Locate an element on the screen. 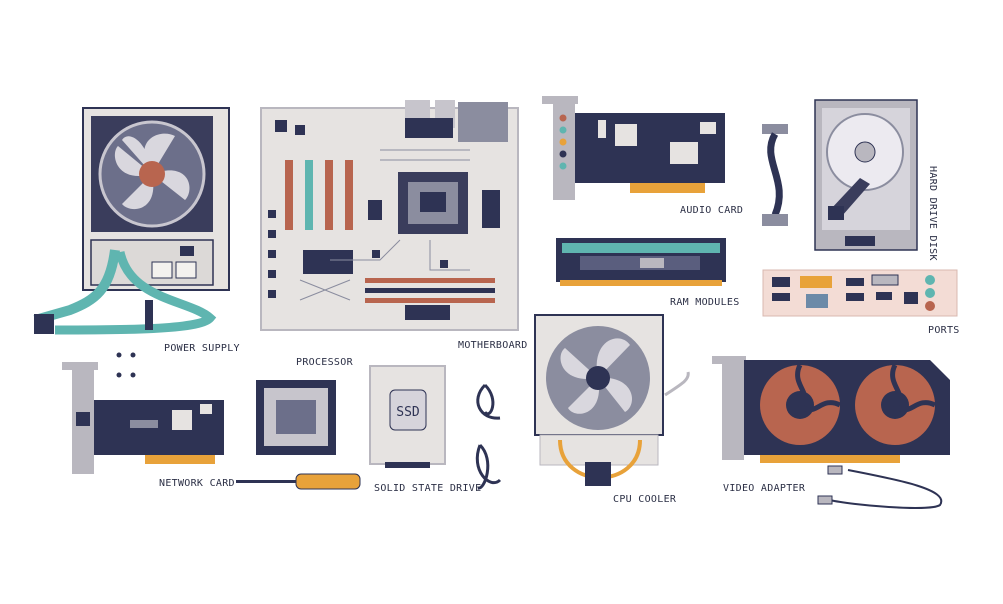 The width and height of the screenshot is (1003, 604). sata-cable-icon is located at coordinates (775, 175).